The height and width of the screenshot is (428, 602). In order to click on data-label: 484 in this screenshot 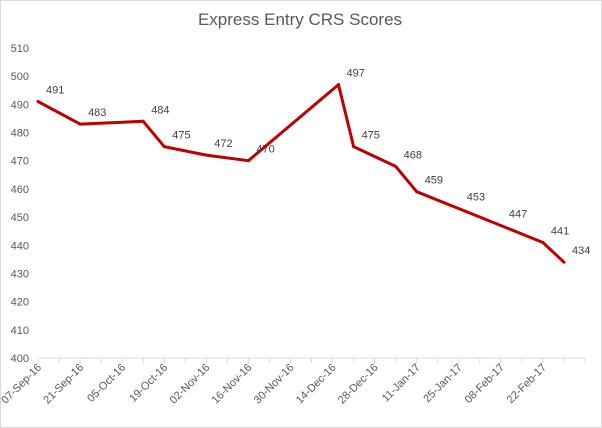, I will do `click(160, 110)`.